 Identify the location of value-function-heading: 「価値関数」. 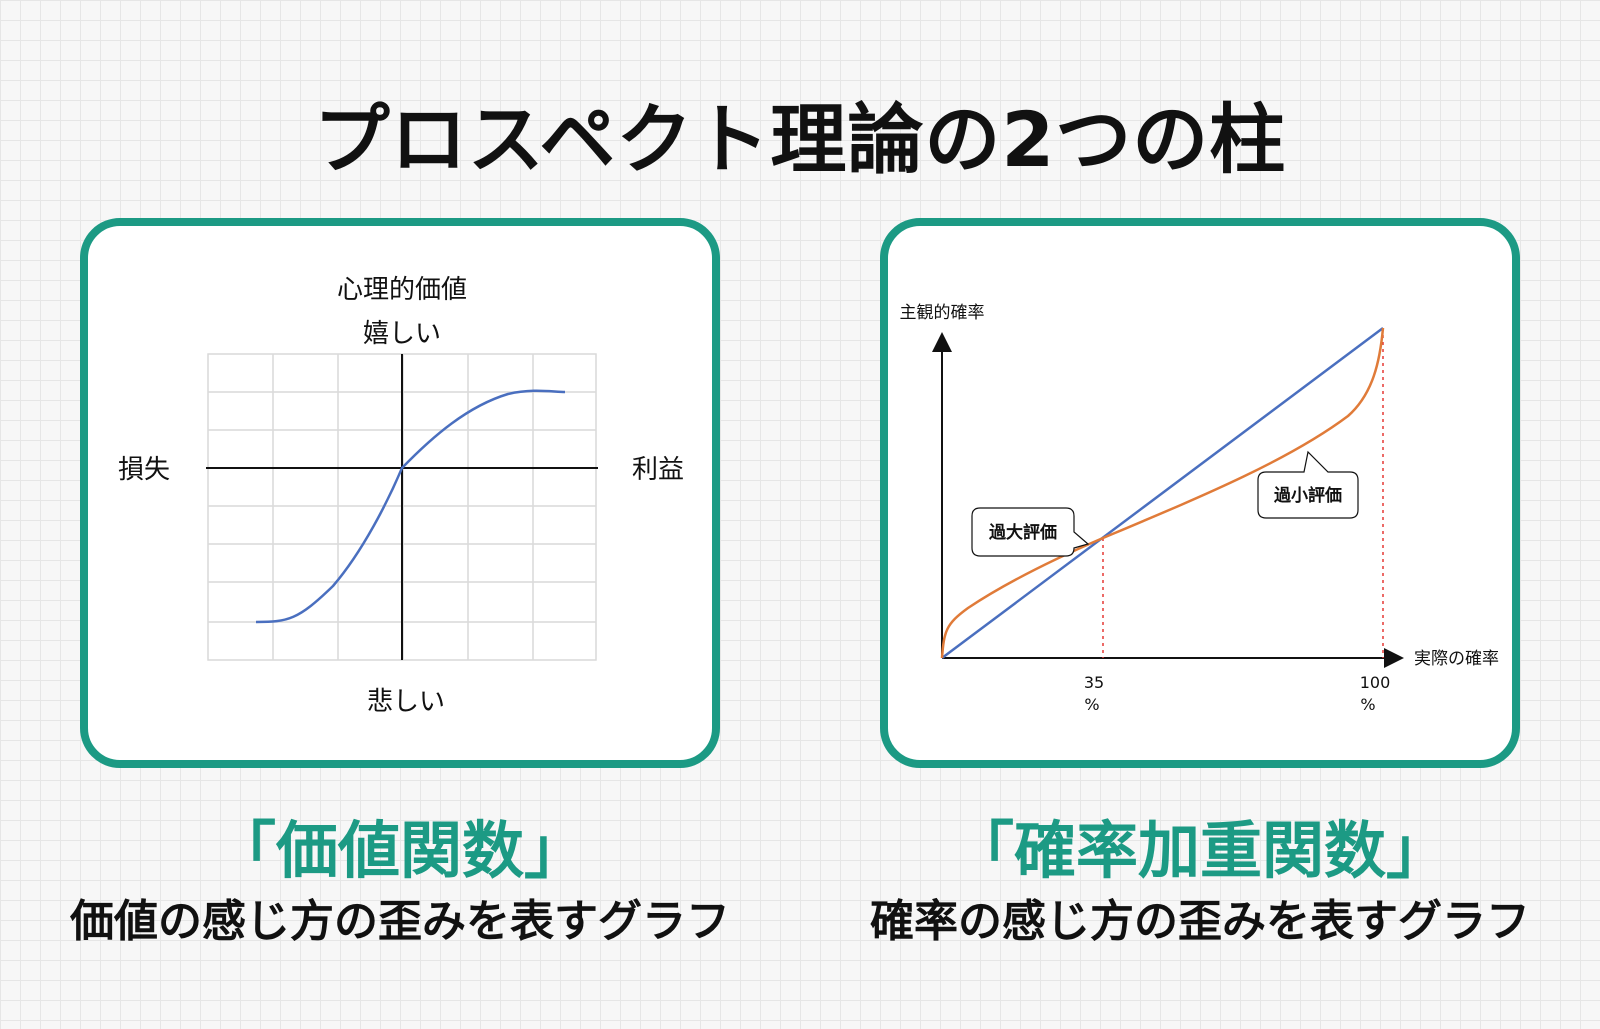
(399, 850).